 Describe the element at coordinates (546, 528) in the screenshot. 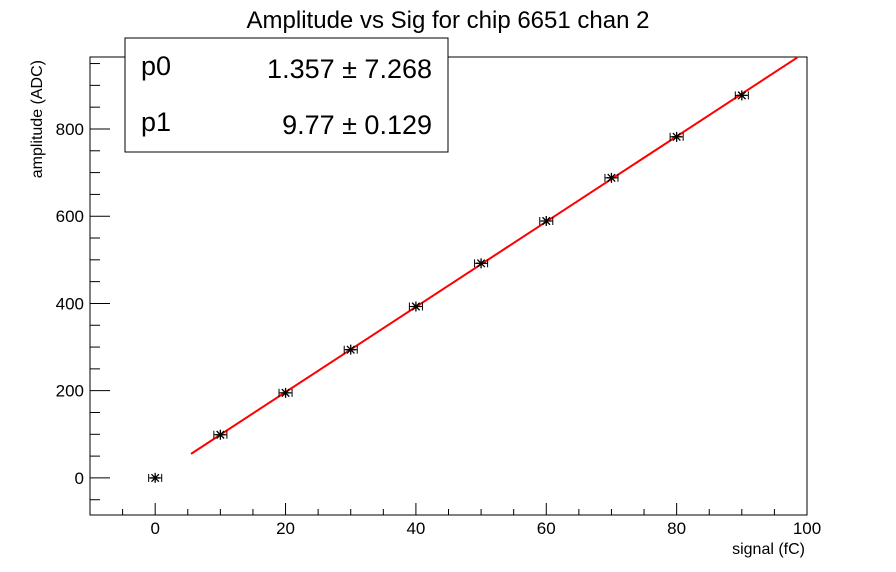

I see `x-tick-label: 60` at that location.